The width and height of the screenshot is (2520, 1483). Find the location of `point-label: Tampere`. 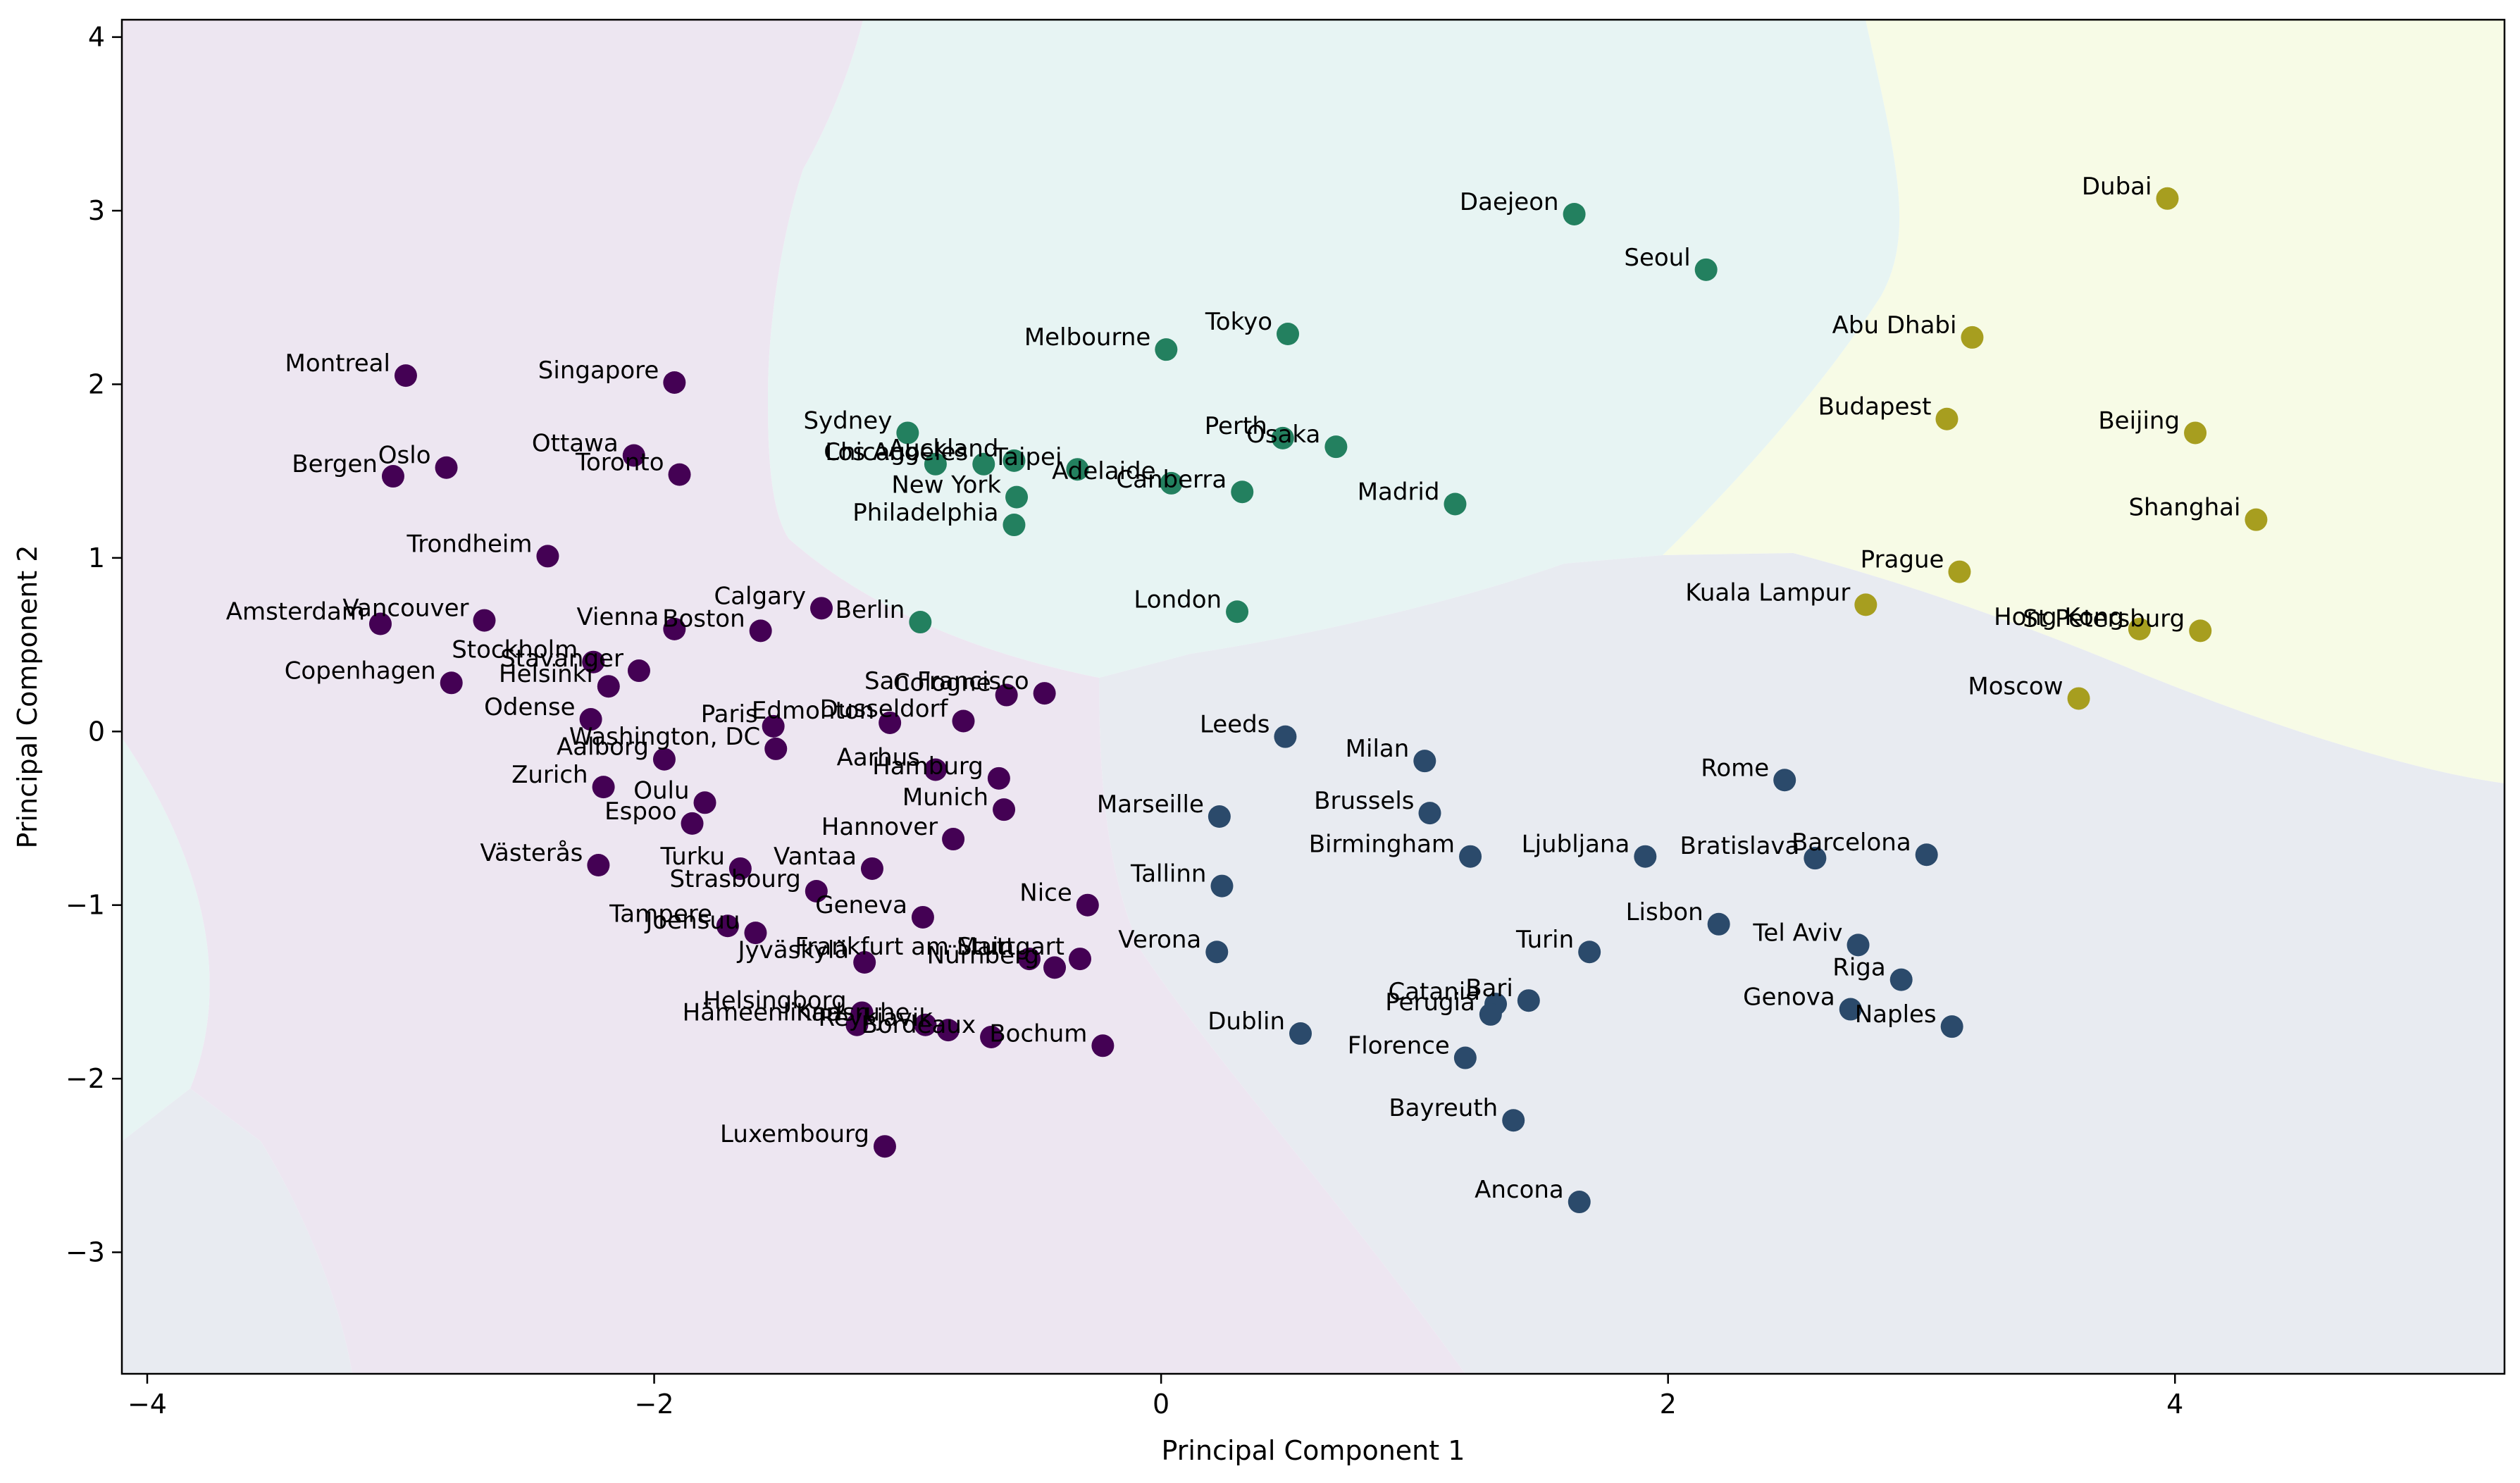

point-label: Tampere is located at coordinates (660, 914).